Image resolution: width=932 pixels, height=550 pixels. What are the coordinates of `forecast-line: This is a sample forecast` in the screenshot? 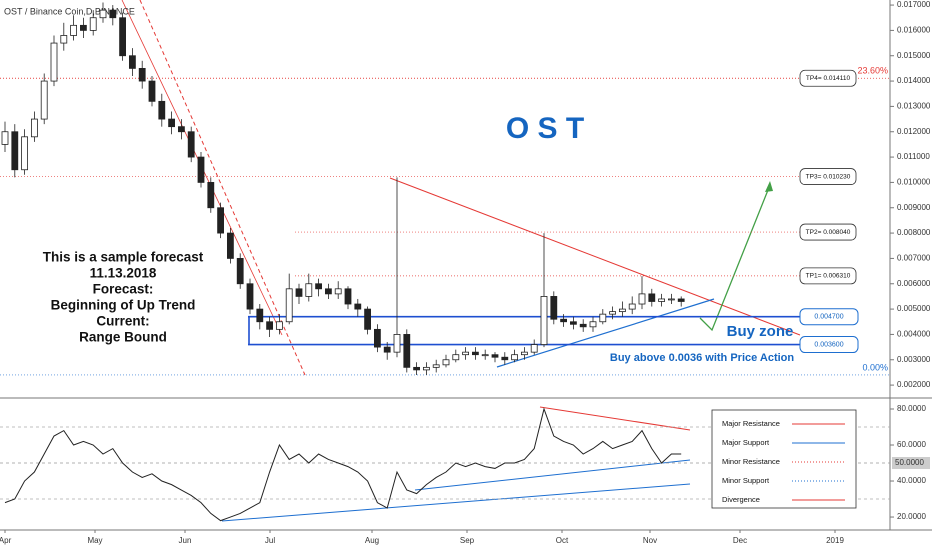 It's located at (123, 257).